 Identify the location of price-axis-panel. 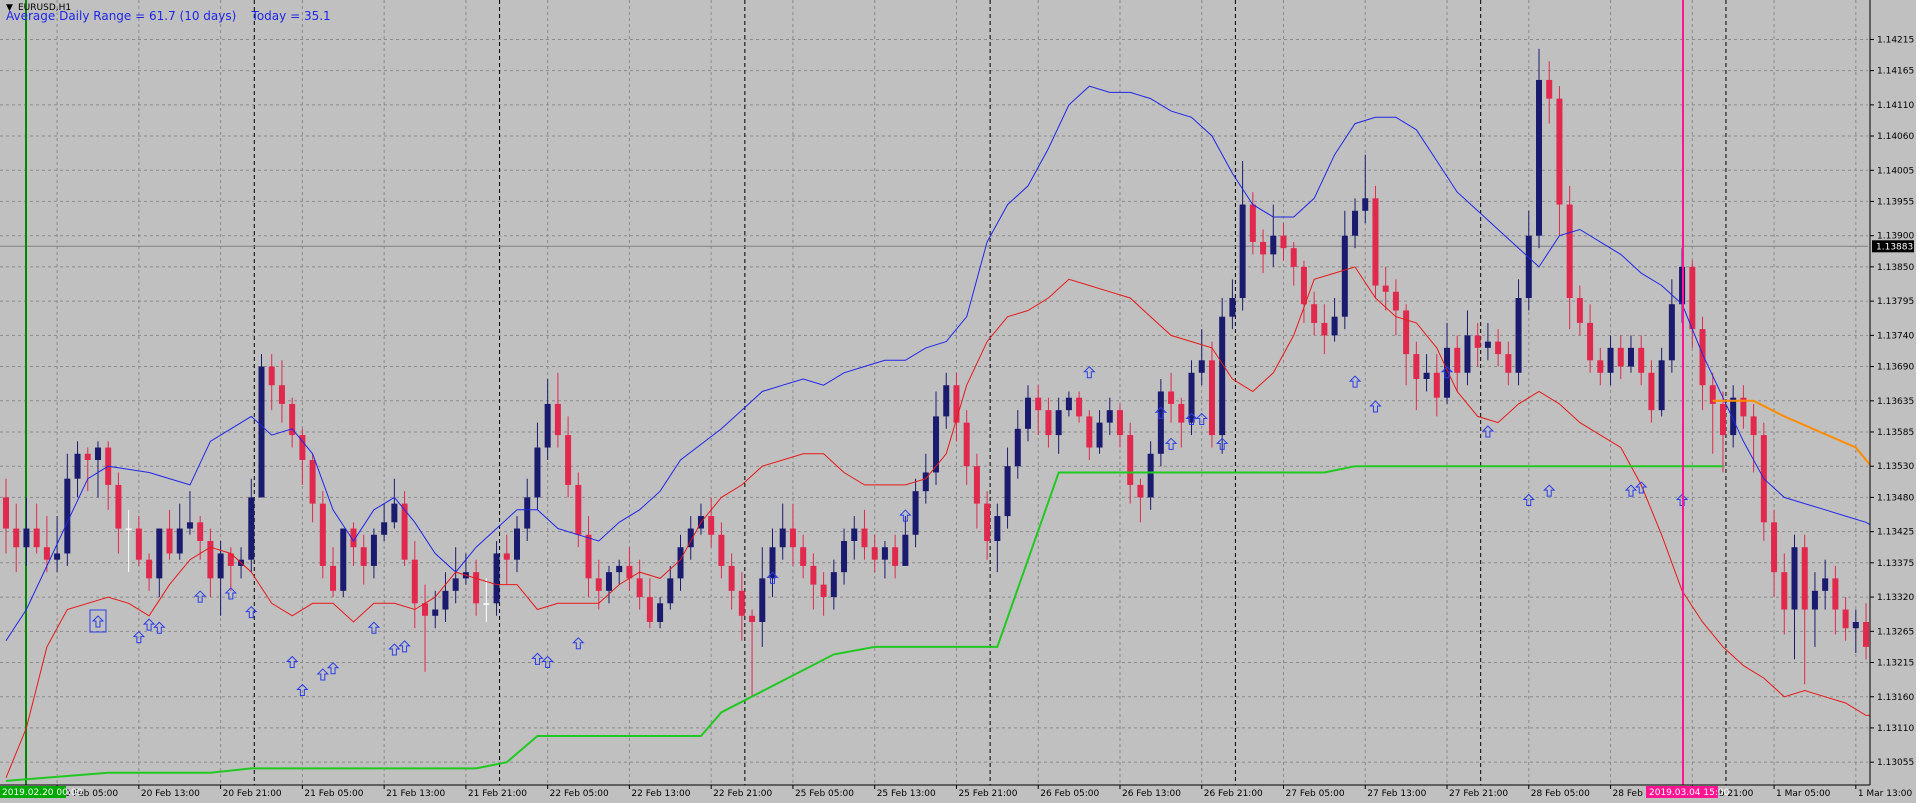
(1893, 401).